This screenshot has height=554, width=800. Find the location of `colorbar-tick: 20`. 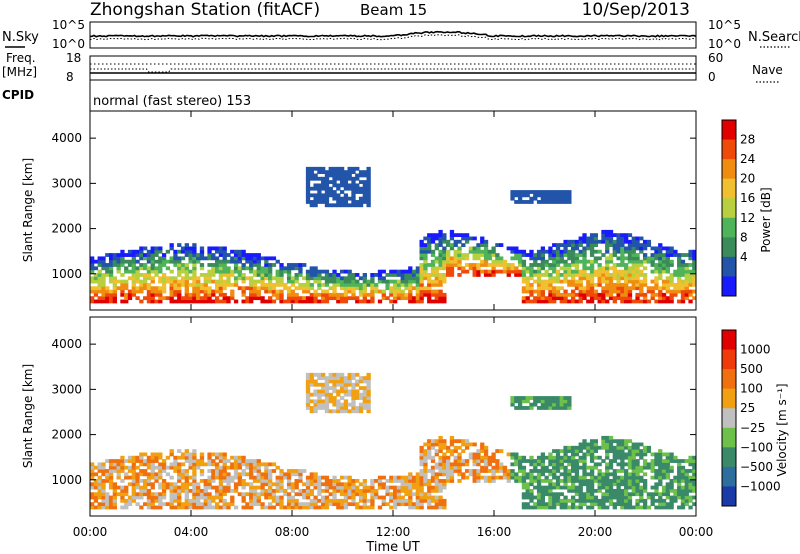

colorbar-tick: 20 is located at coordinates (747, 179).